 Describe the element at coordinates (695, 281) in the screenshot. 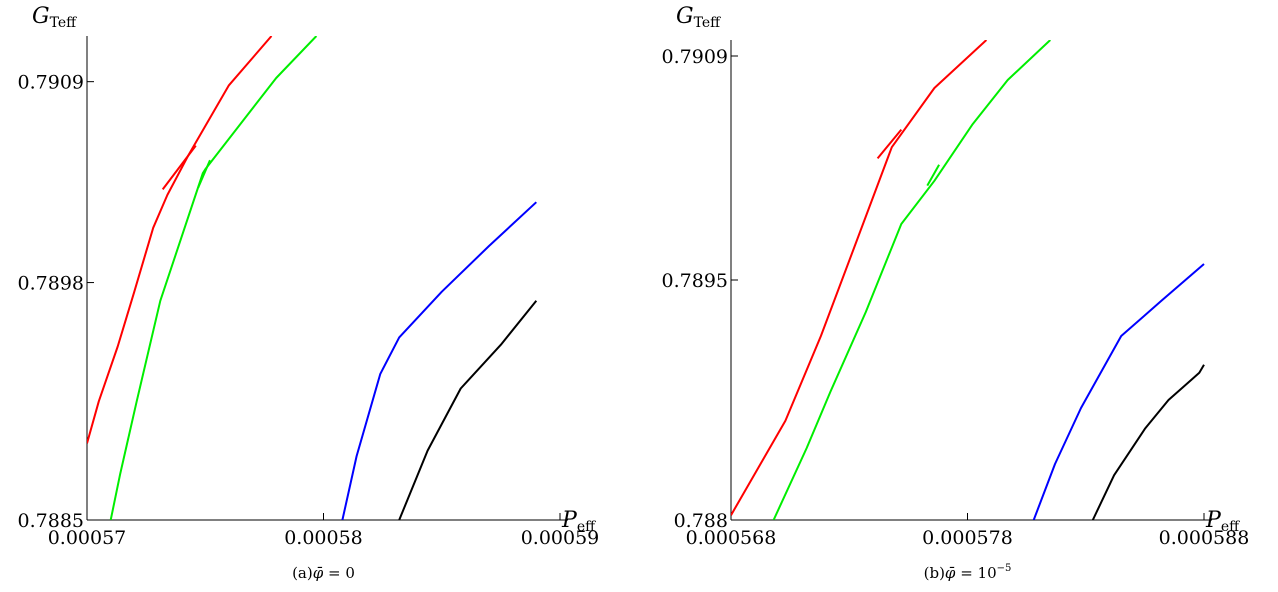

I see `y-tick-label: 0.7895` at that location.